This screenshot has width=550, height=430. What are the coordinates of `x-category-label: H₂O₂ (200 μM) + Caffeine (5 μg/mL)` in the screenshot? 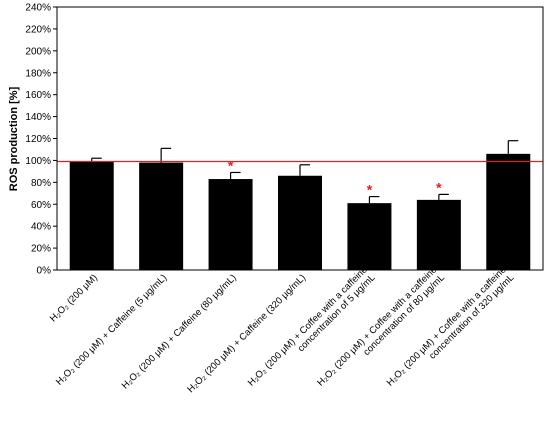 It's located at (111, 329).